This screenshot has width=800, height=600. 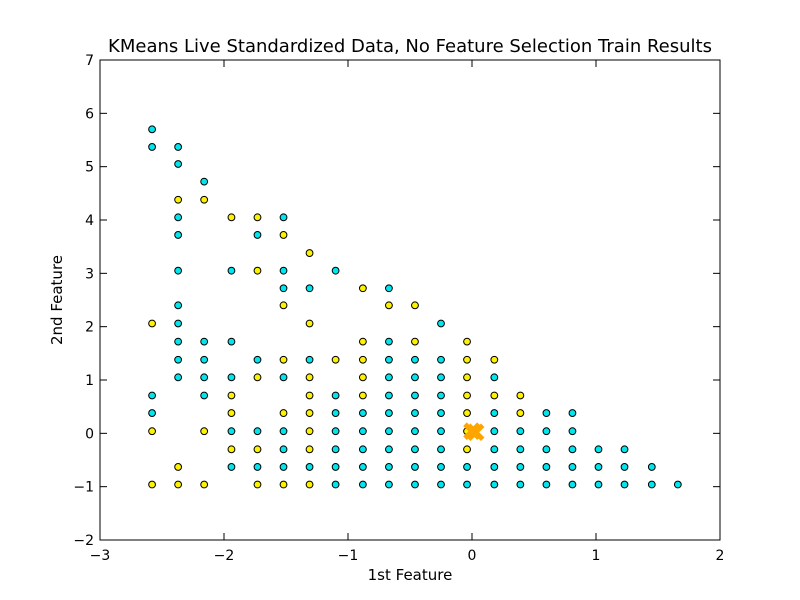 I want to click on centroid-marker, so click(x=475, y=432).